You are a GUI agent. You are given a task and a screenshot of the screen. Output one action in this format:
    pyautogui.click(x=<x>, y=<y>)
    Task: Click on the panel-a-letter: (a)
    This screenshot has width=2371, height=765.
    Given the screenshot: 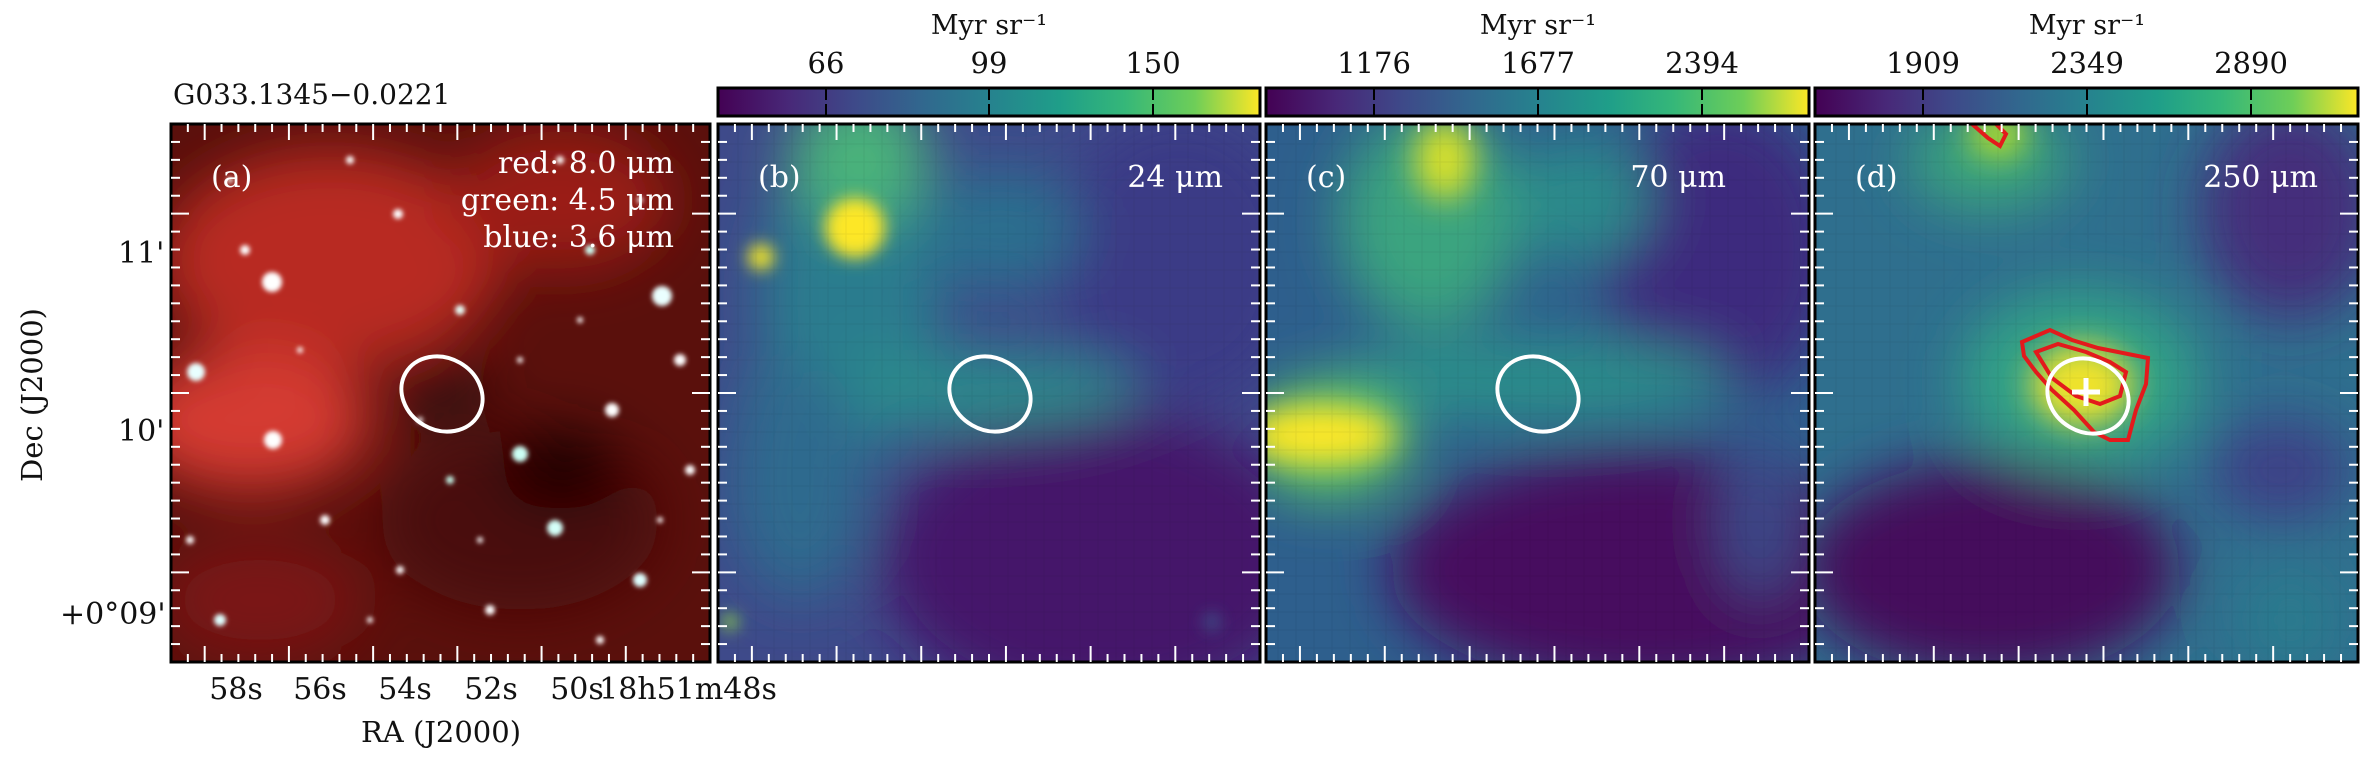 What is the action you would take?
    pyautogui.click(x=232, y=177)
    